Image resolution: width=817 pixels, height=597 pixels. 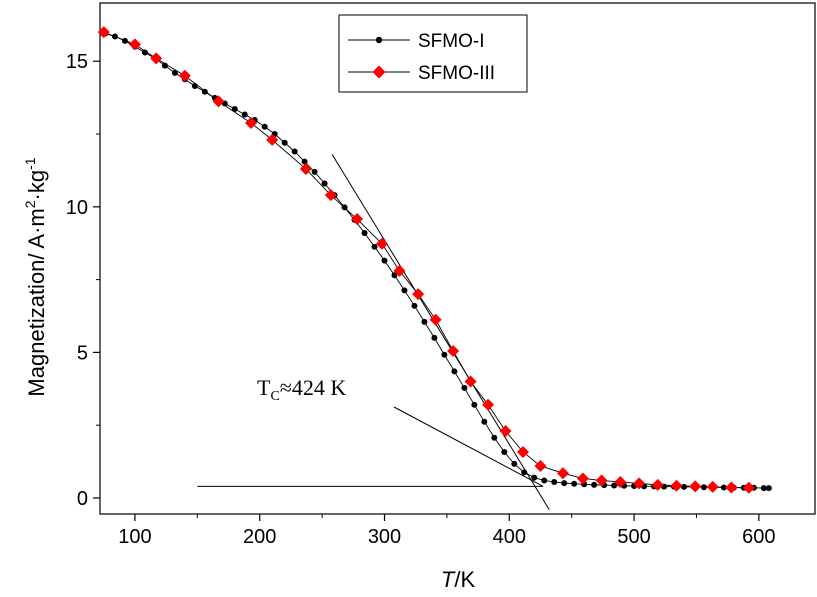 I want to click on legend-marker-sfmo-i, so click(x=379, y=40).